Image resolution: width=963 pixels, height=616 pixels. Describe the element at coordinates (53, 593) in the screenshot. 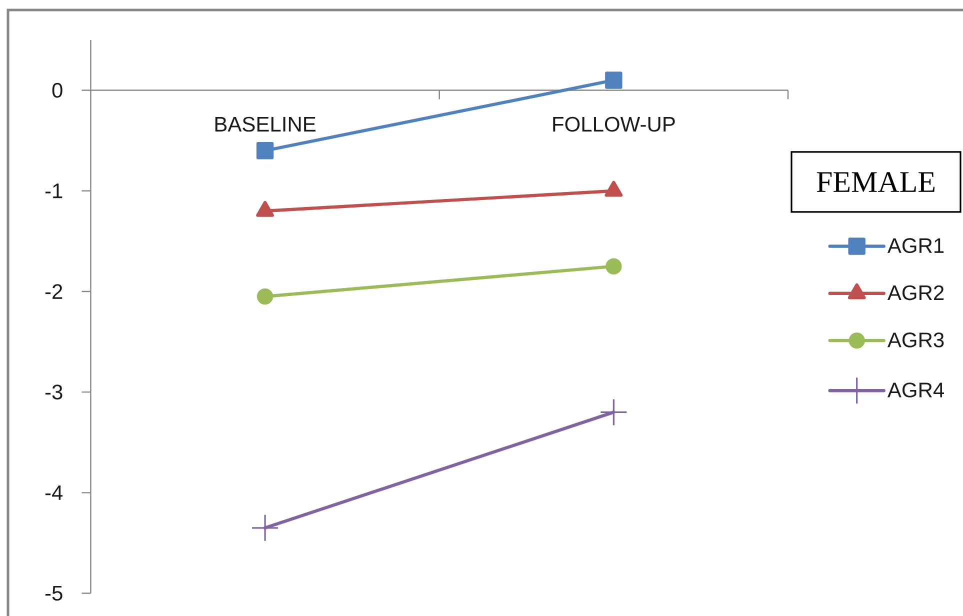

I see `y-tick-label: -5` at that location.